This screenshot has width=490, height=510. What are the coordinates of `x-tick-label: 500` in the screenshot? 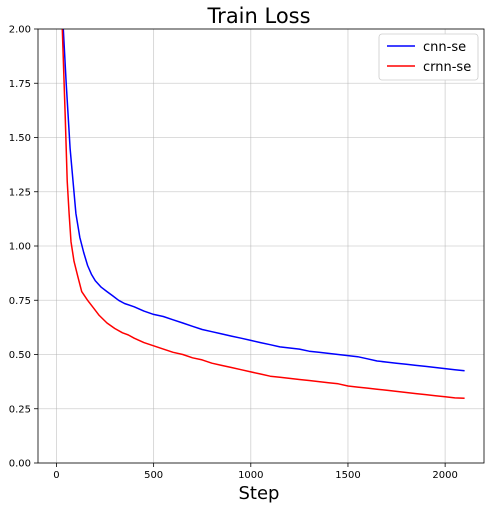 It's located at (153, 475).